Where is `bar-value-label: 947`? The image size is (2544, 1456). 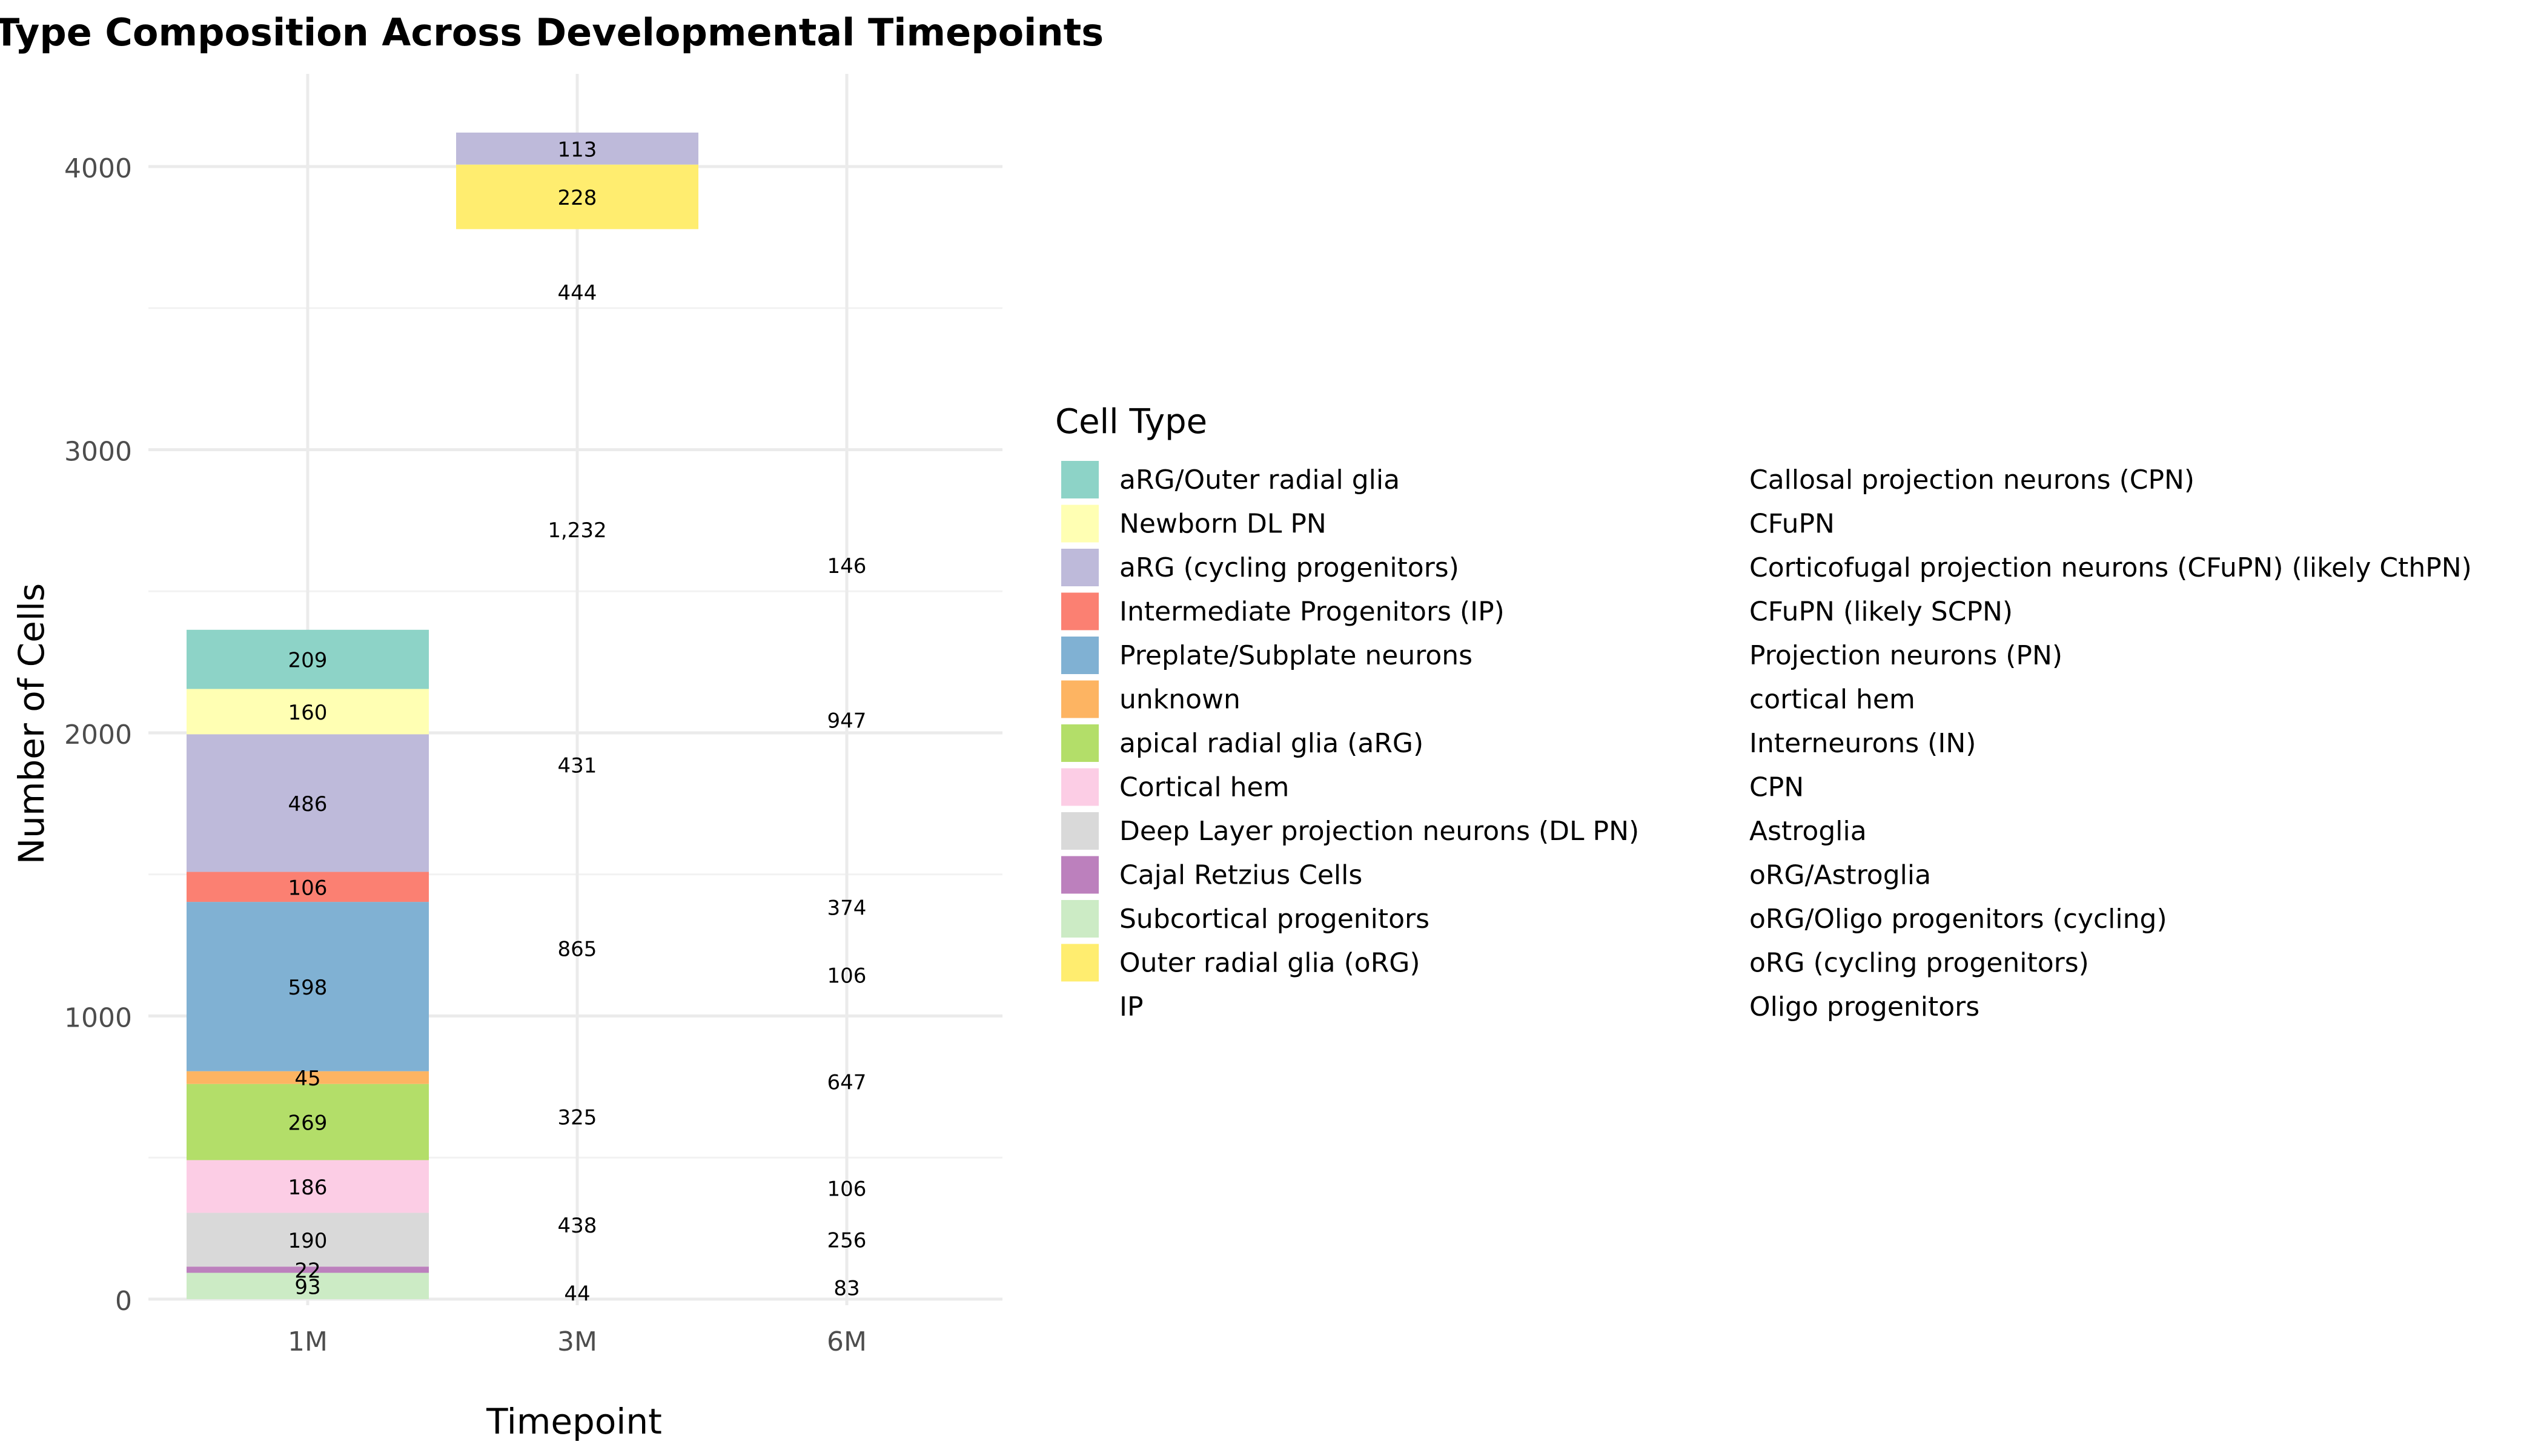 bar-value-label: 947 is located at coordinates (847, 721).